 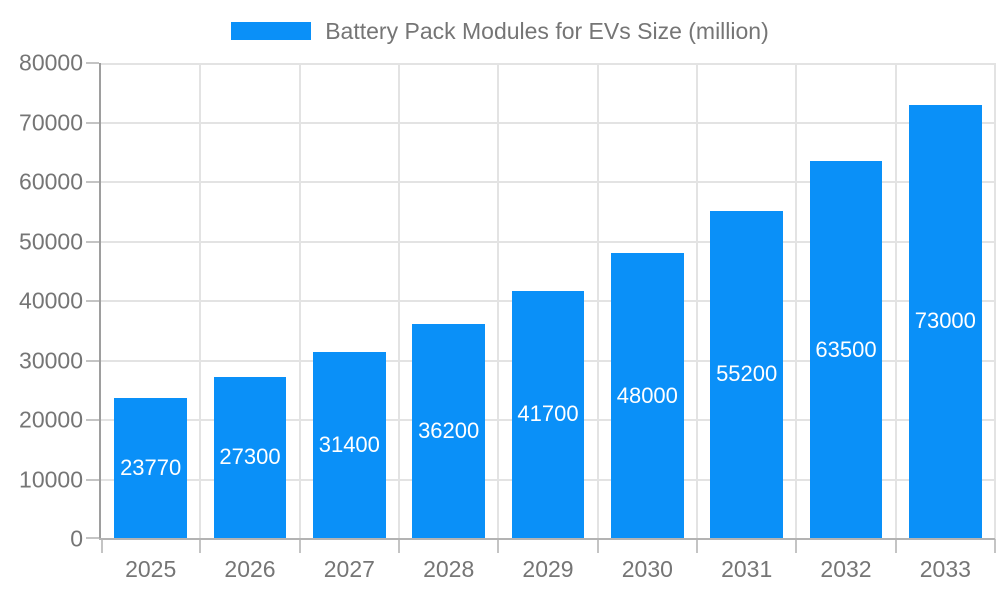 What do you see at coordinates (51, 419) in the screenshot?
I see `y-tick-label: 20000` at bounding box center [51, 419].